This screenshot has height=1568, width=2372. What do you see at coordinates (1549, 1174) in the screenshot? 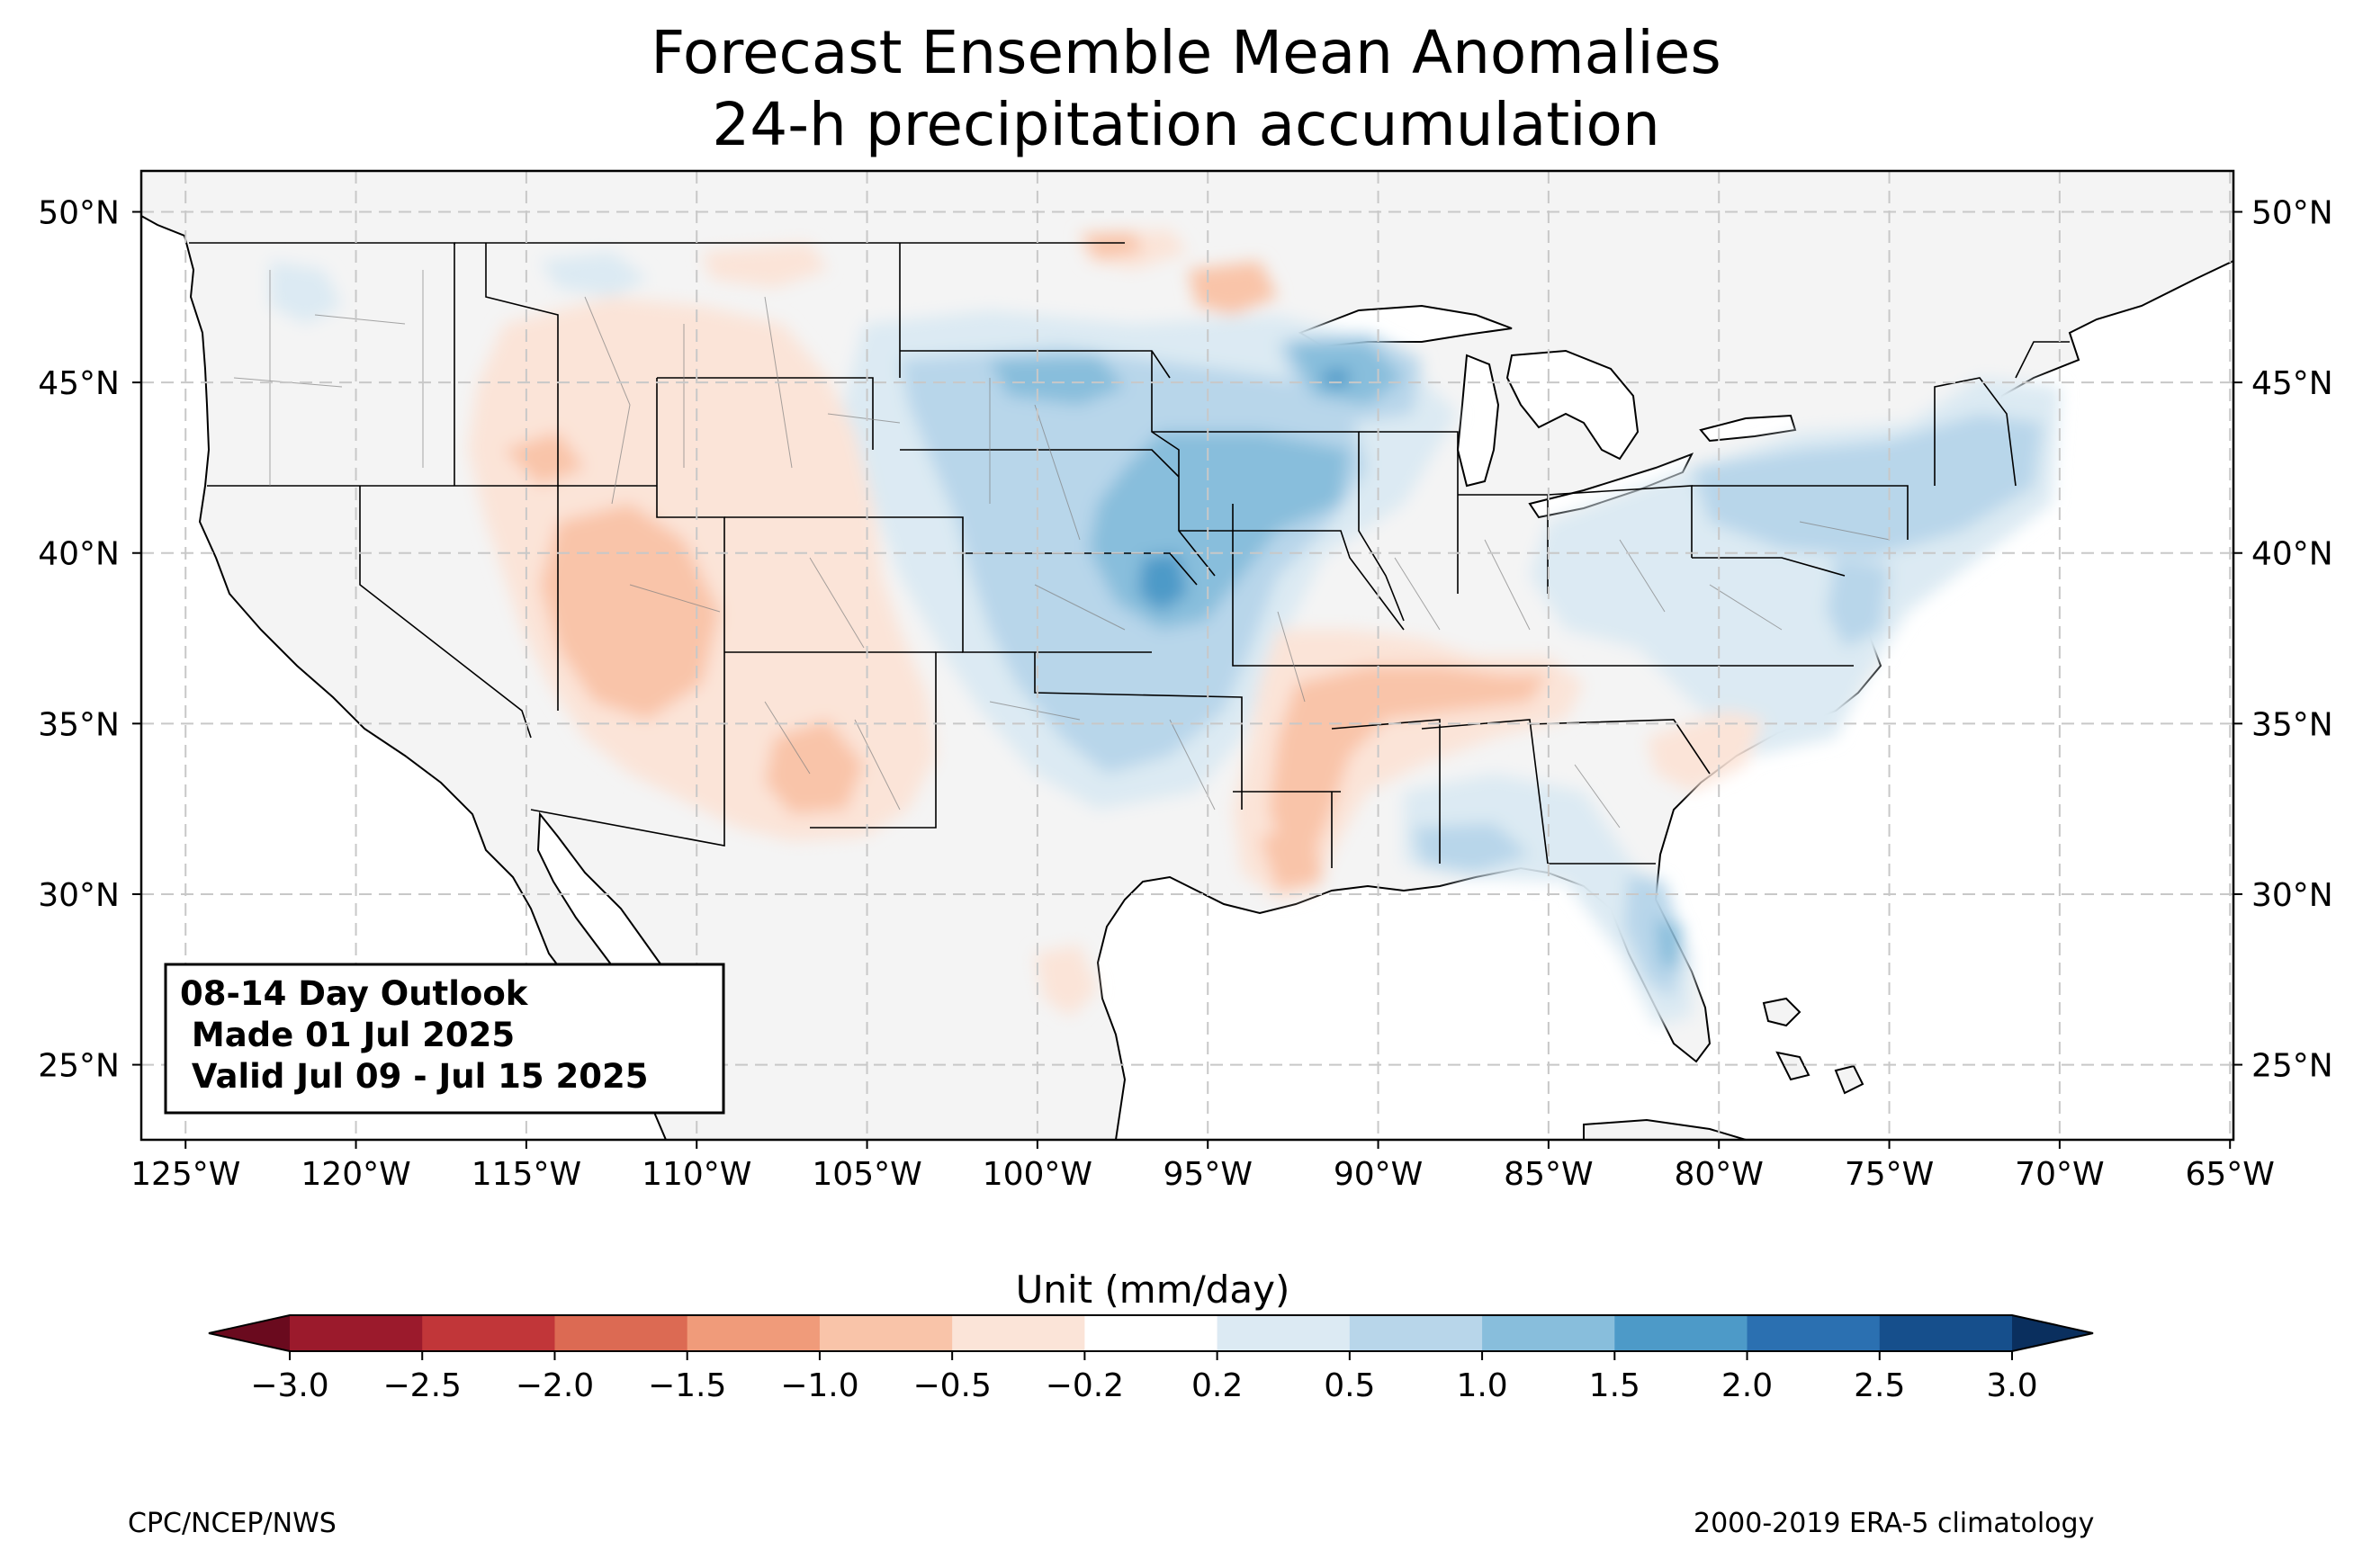
I see `lon-tick-label: 85°W` at bounding box center [1549, 1174].